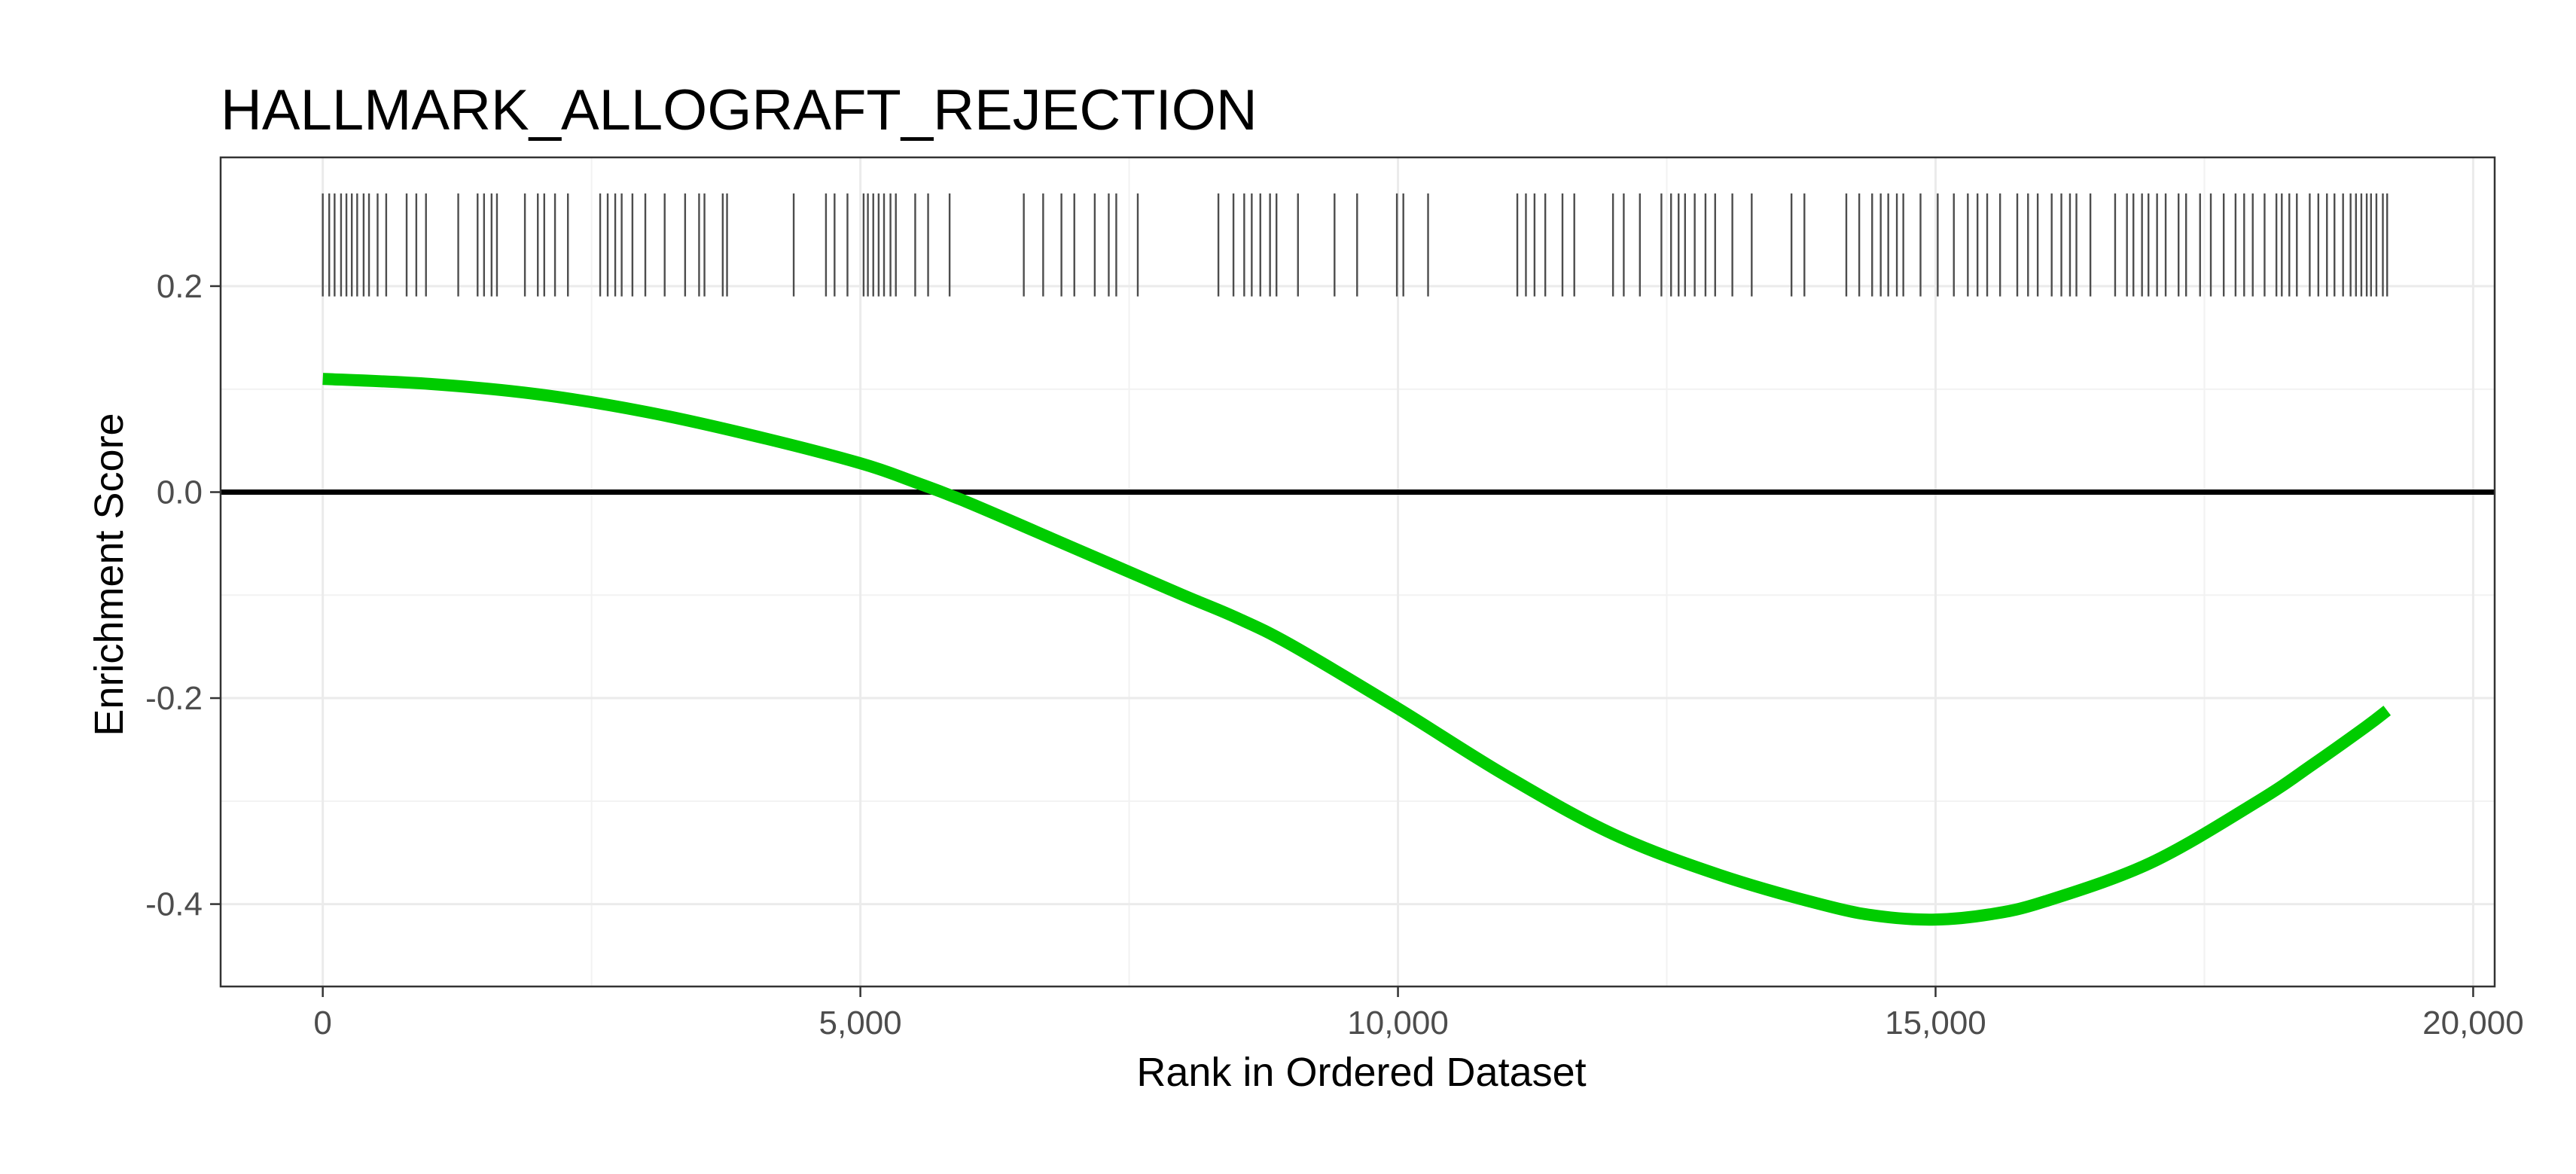 The image size is (2576, 1174). What do you see at coordinates (174, 904) in the screenshot?
I see `y-tick-label: -0.4` at bounding box center [174, 904].